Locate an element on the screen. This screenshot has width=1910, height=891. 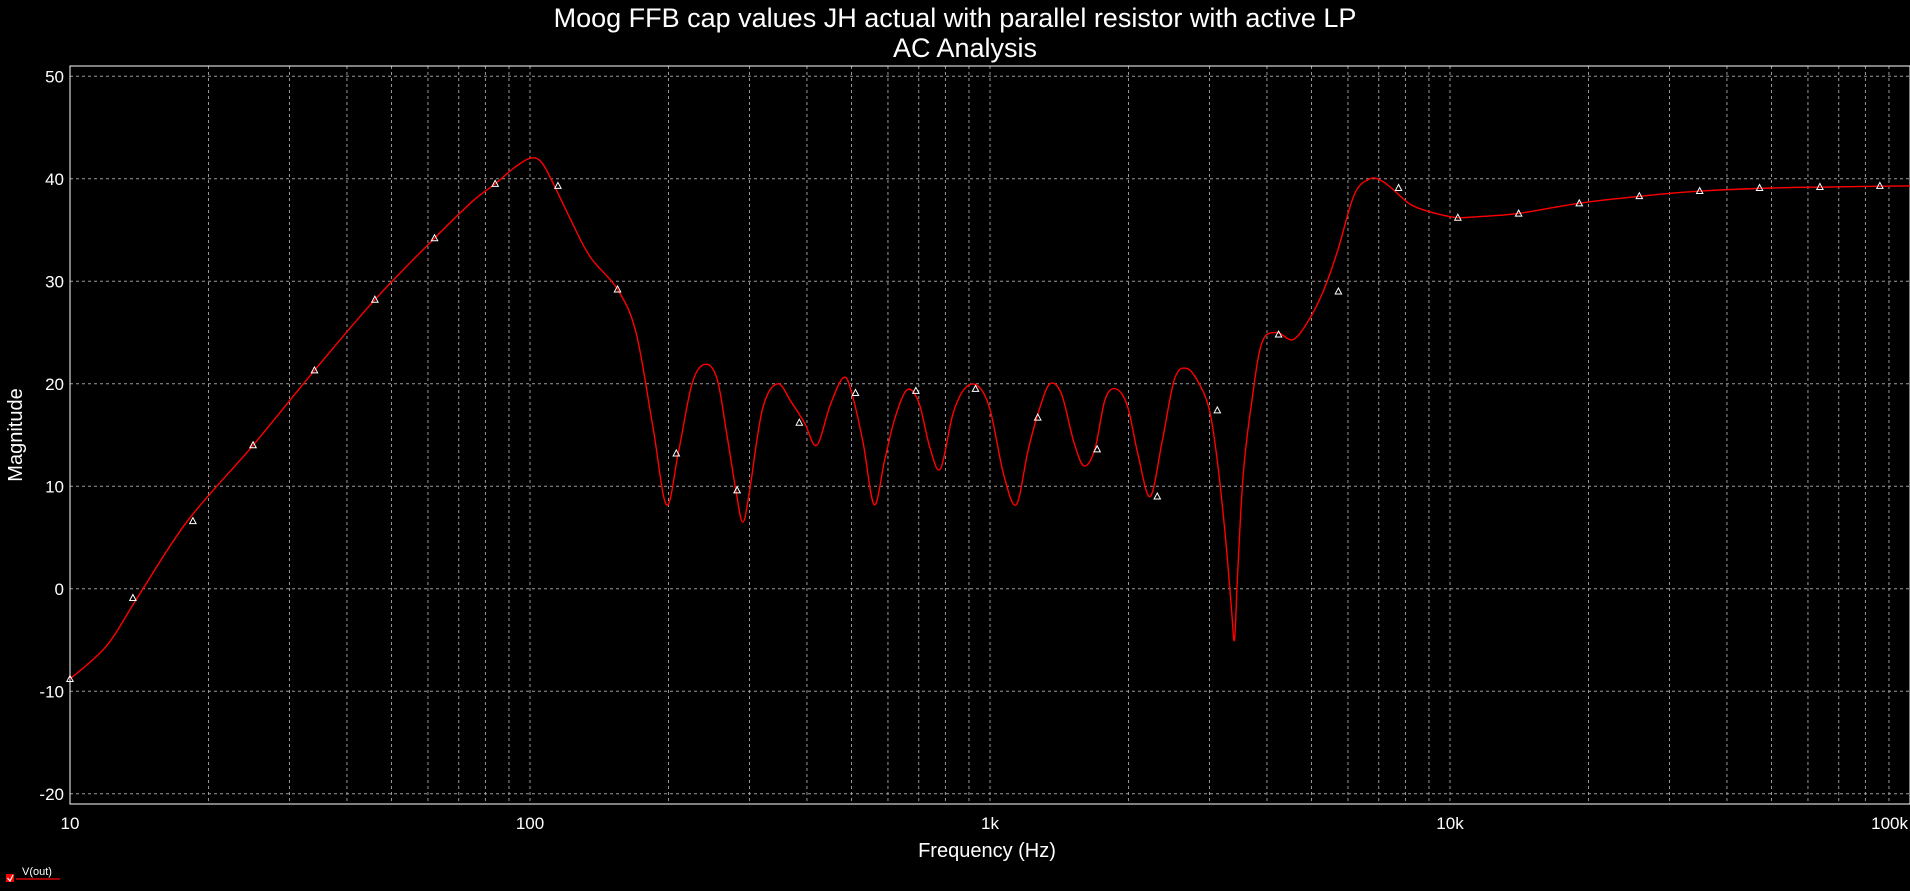
y-axis-label: Magnitude is located at coordinates (16, 434).